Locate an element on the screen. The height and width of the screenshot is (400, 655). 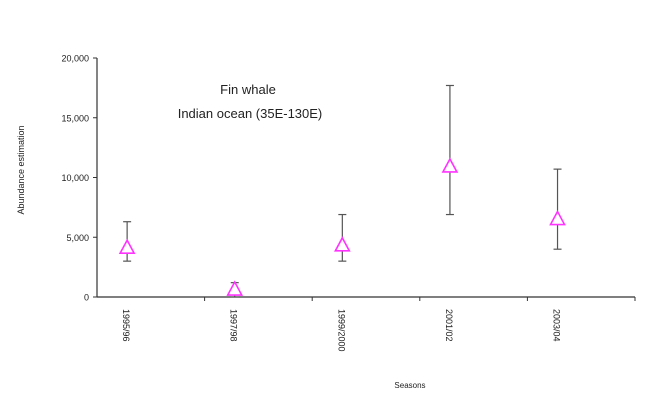
x-axis-label: Seasons is located at coordinates (409, 385).